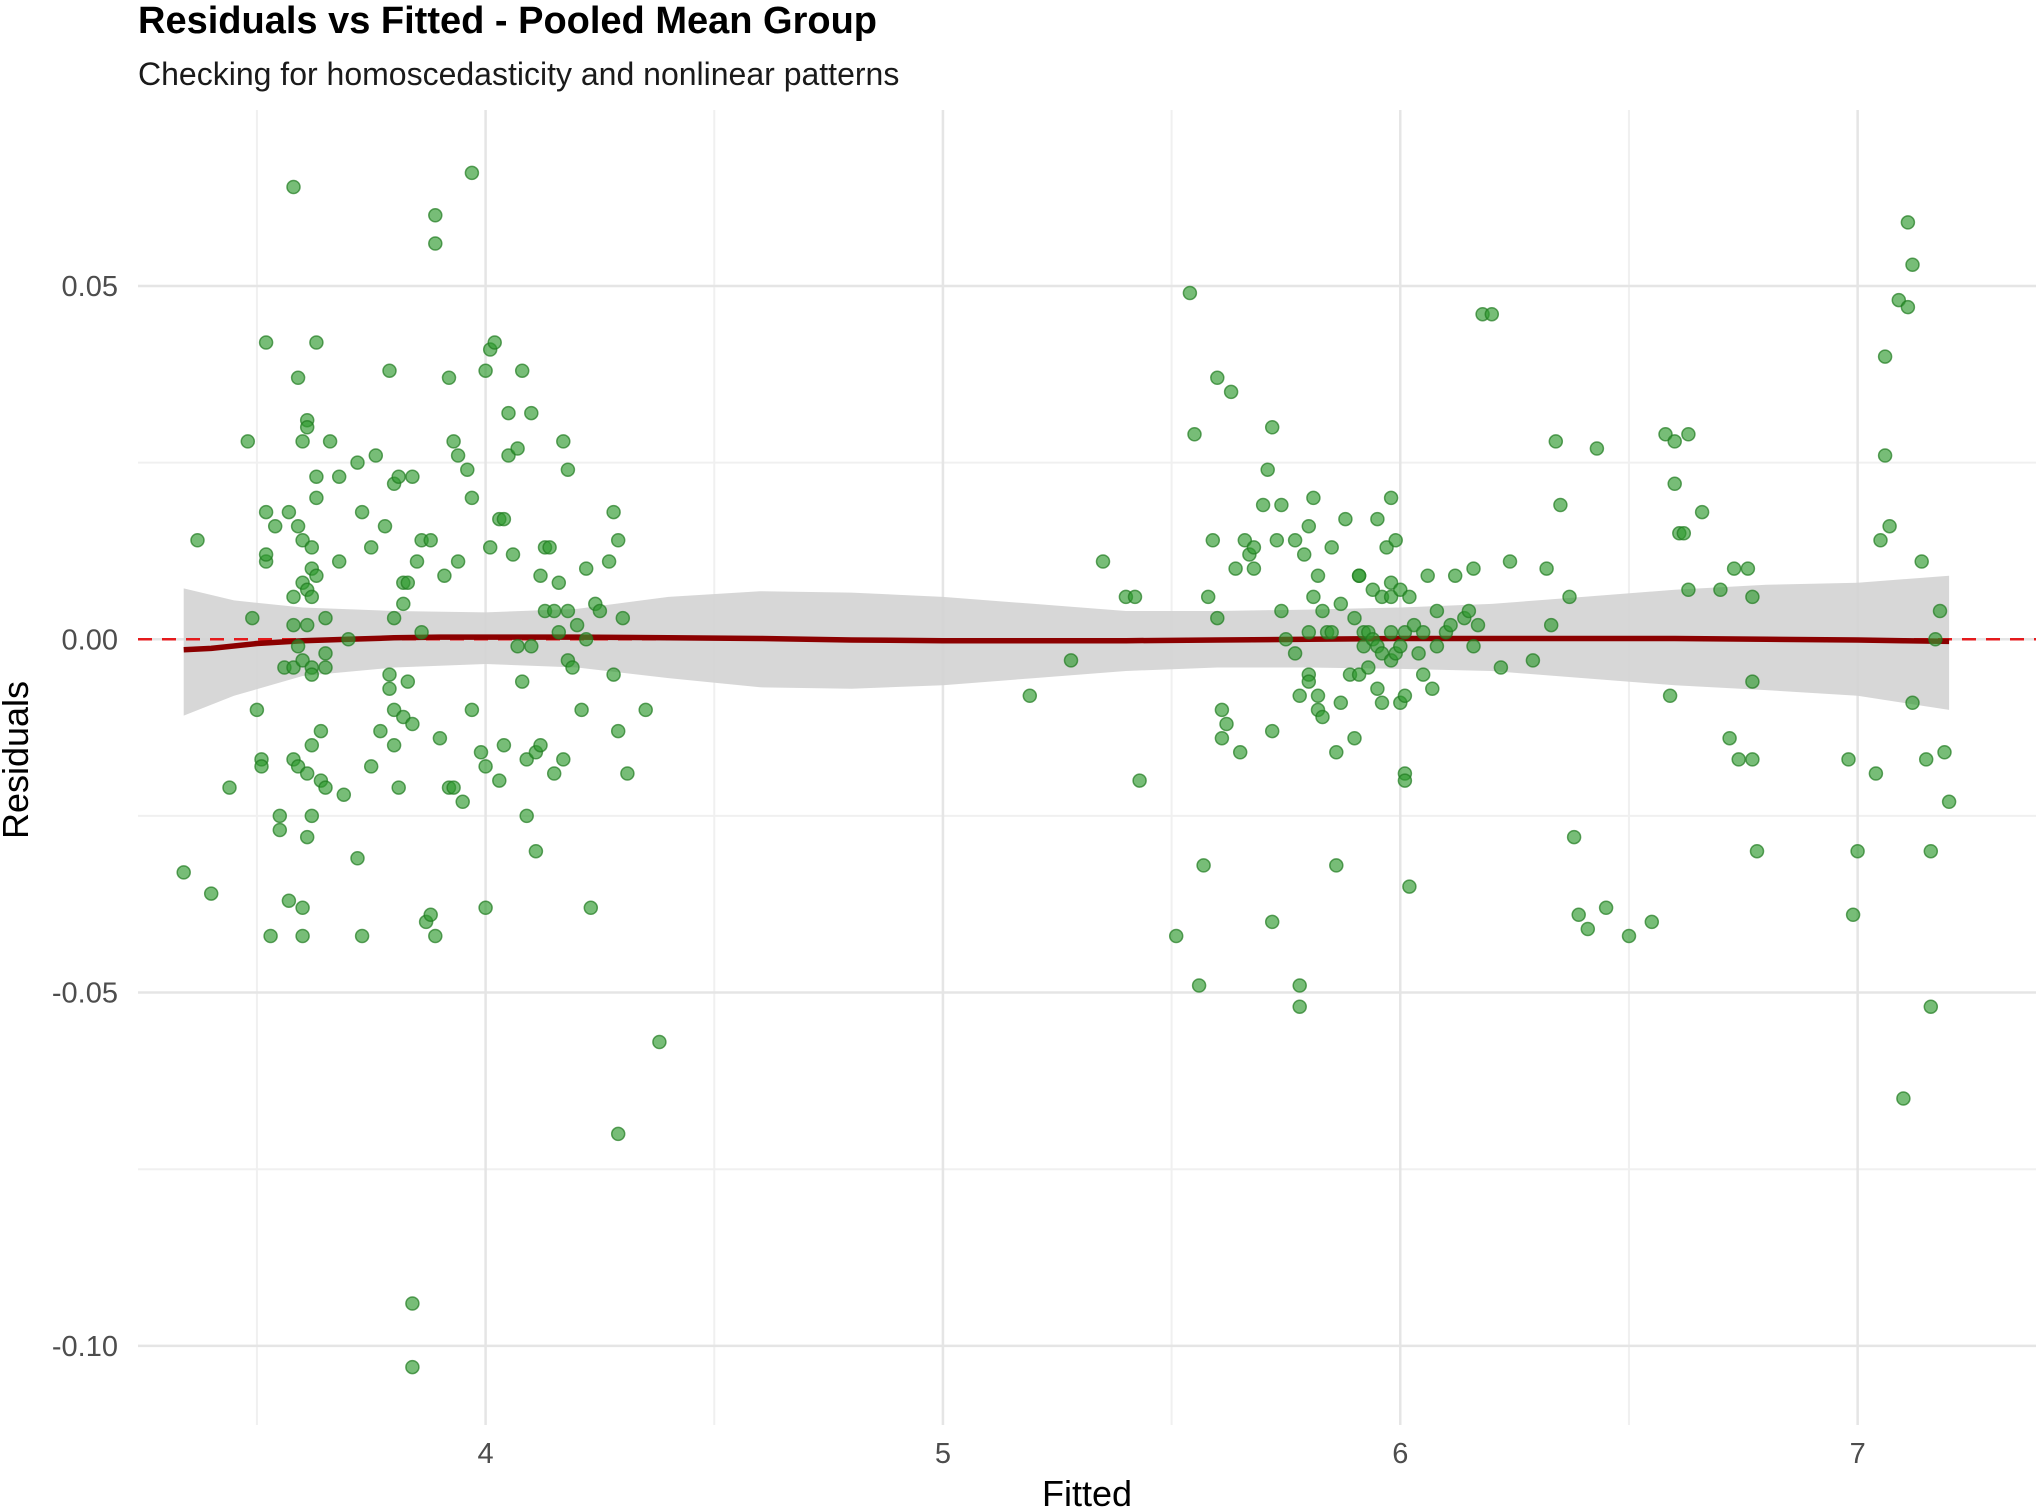 Image resolution: width=2036 pixels, height=1510 pixels. What do you see at coordinates (85, 817) in the screenshot?
I see `y-axis-ticks: -0.10 -0.05 0.00 0.05` at bounding box center [85, 817].